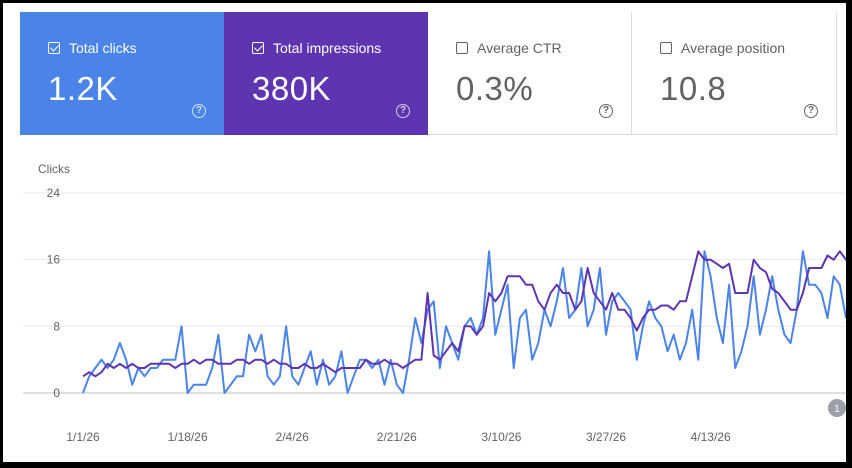 The image size is (852, 468). What do you see at coordinates (293, 437) in the screenshot?
I see `x-tick-label: 2/4/26` at bounding box center [293, 437].